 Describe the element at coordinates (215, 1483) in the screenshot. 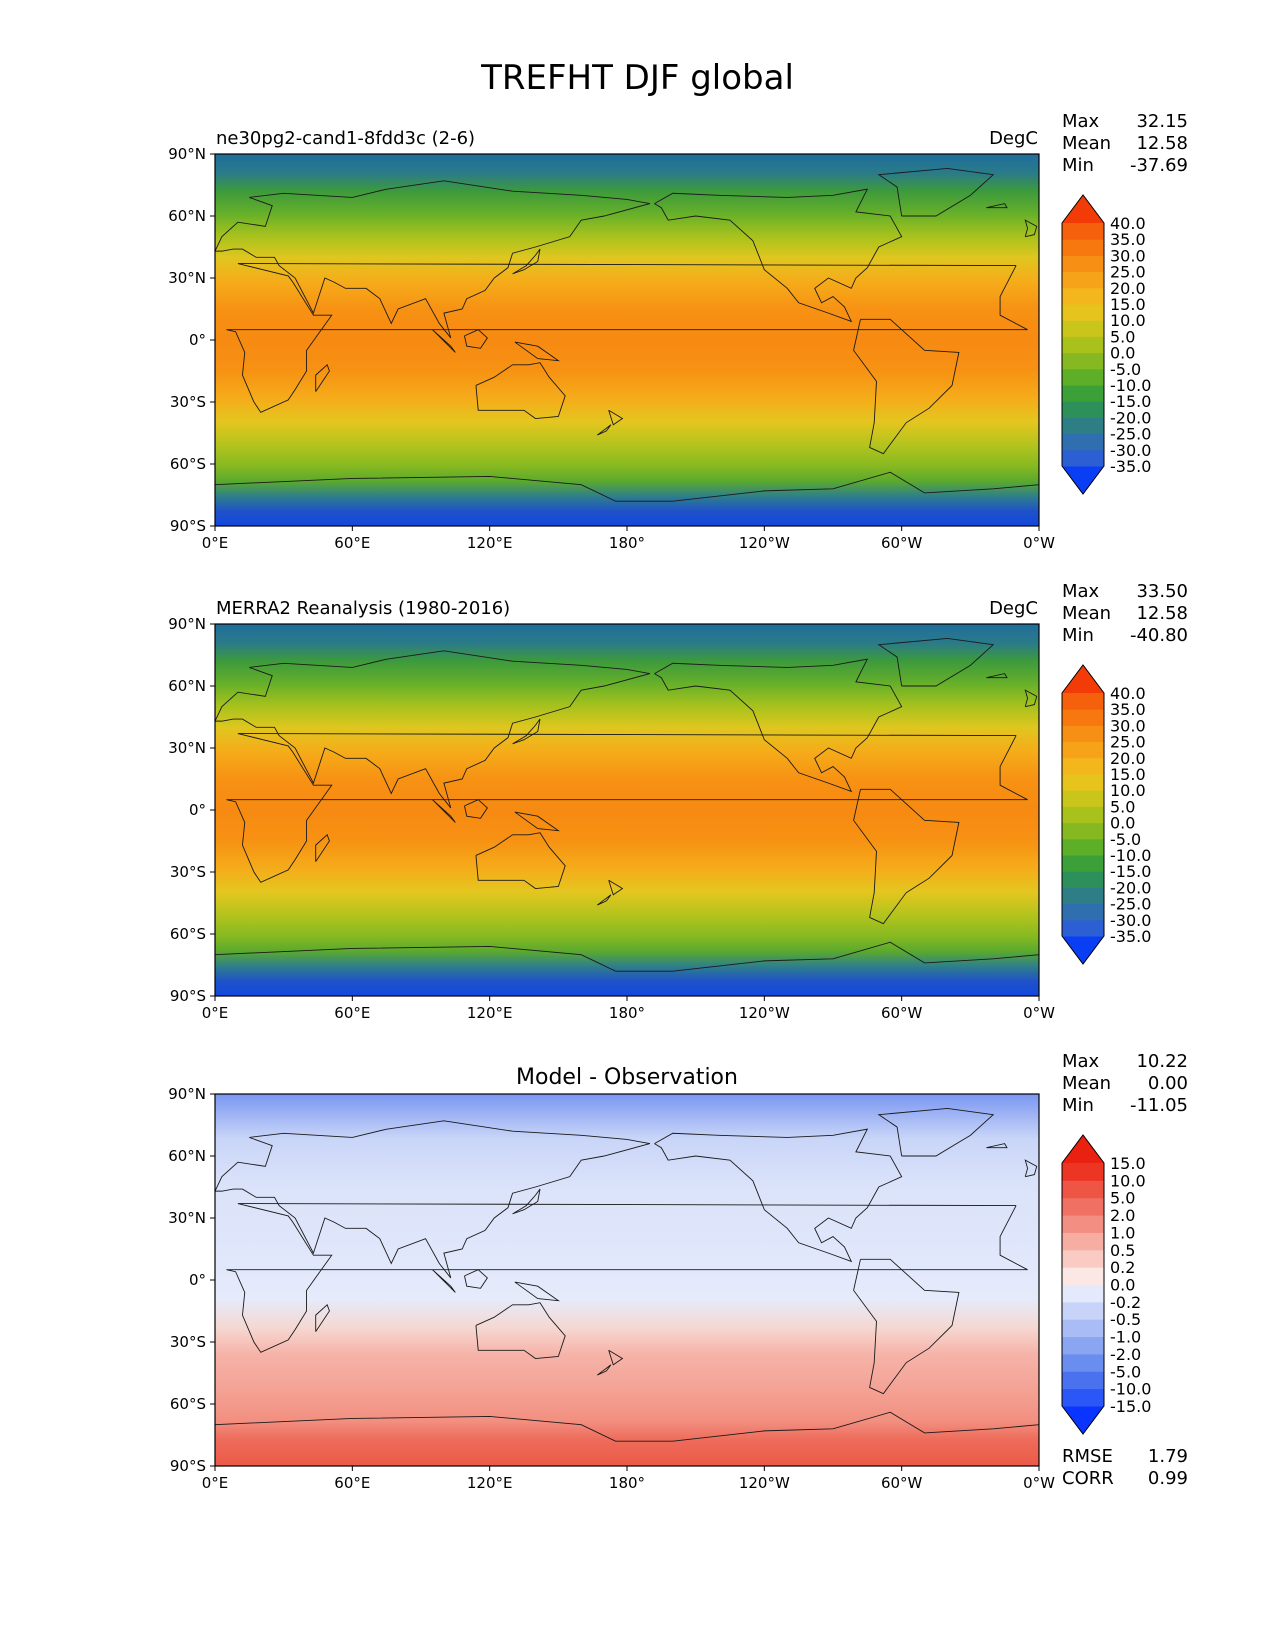

I see `x-tick-label: 0°E` at that location.